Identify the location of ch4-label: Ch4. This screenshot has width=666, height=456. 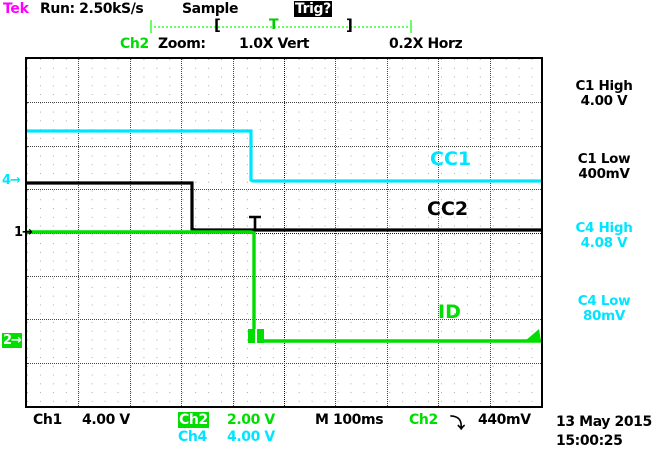
(192, 437).